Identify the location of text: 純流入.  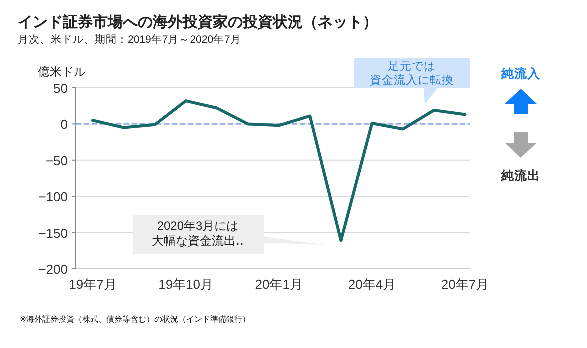
(521, 73).